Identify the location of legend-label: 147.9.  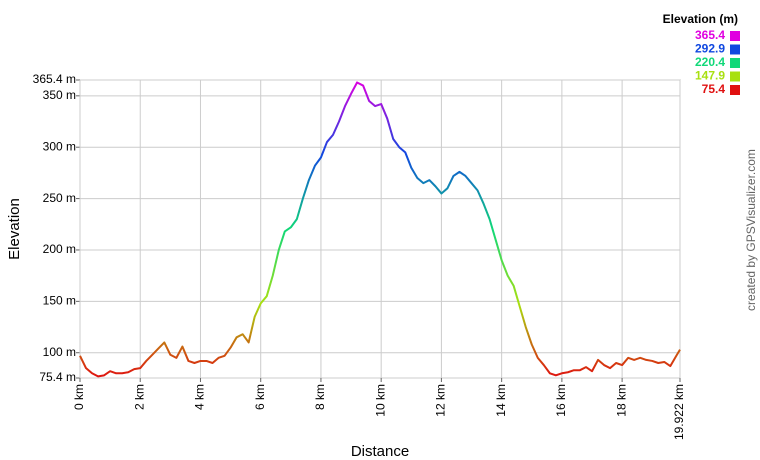
(710, 76).